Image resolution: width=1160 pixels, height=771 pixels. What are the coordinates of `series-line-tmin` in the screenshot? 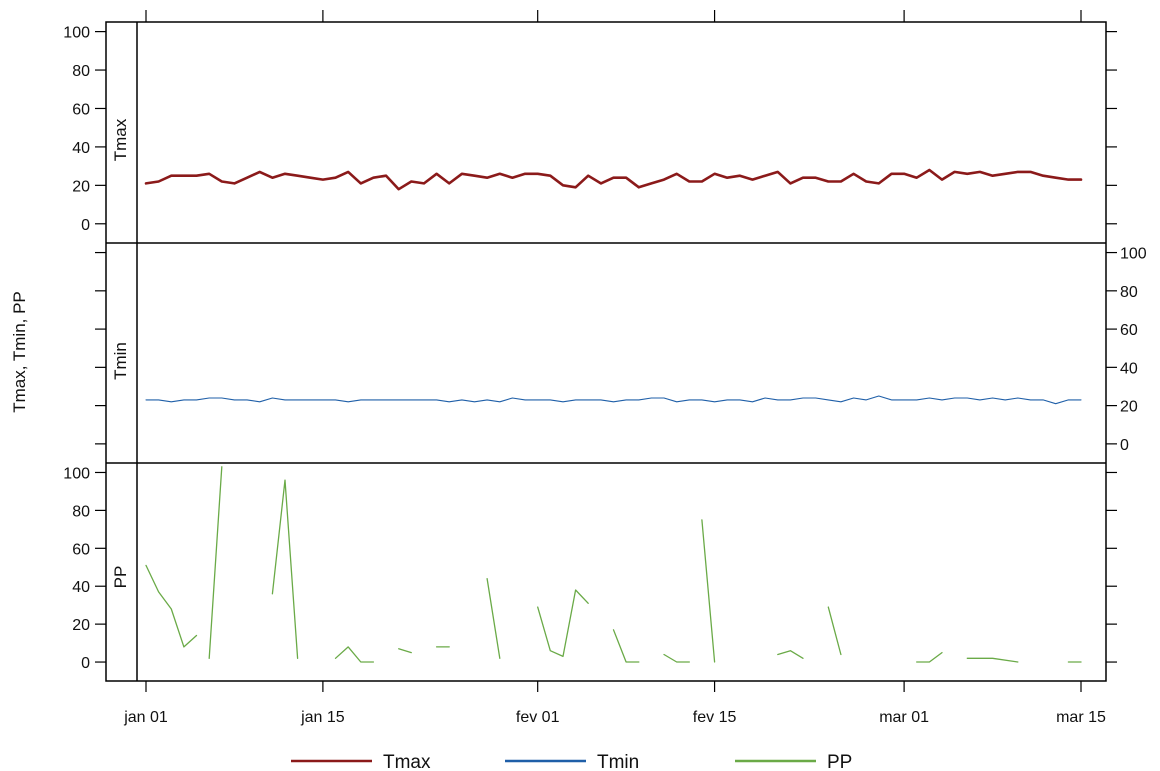 It's located at (613, 400).